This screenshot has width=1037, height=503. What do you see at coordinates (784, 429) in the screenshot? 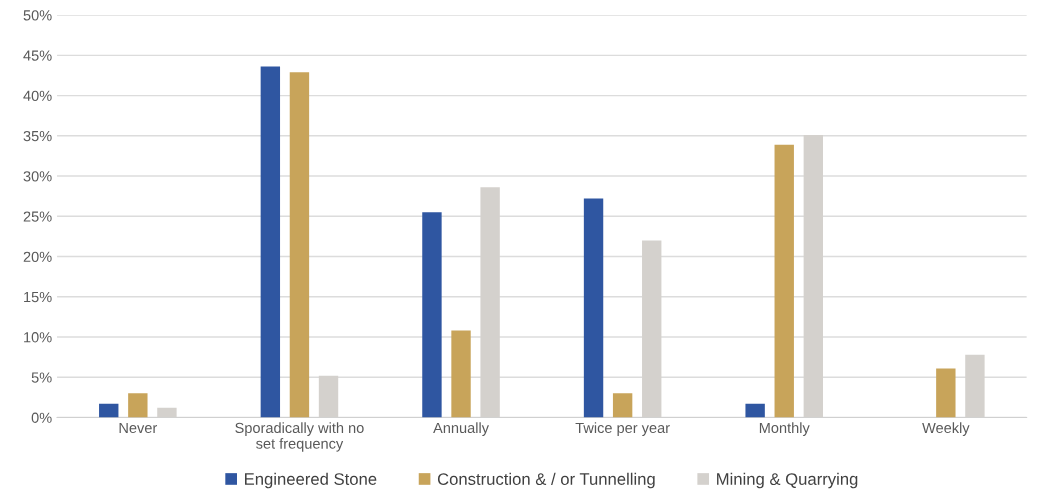
I see `x-tick-label: Monthly` at bounding box center [784, 429].